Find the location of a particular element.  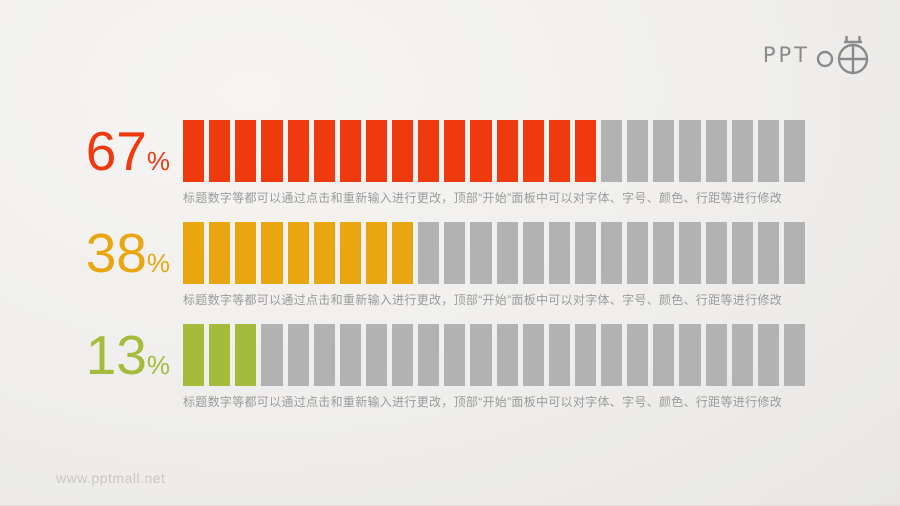

percent-number: 38 is located at coordinates (116, 253).